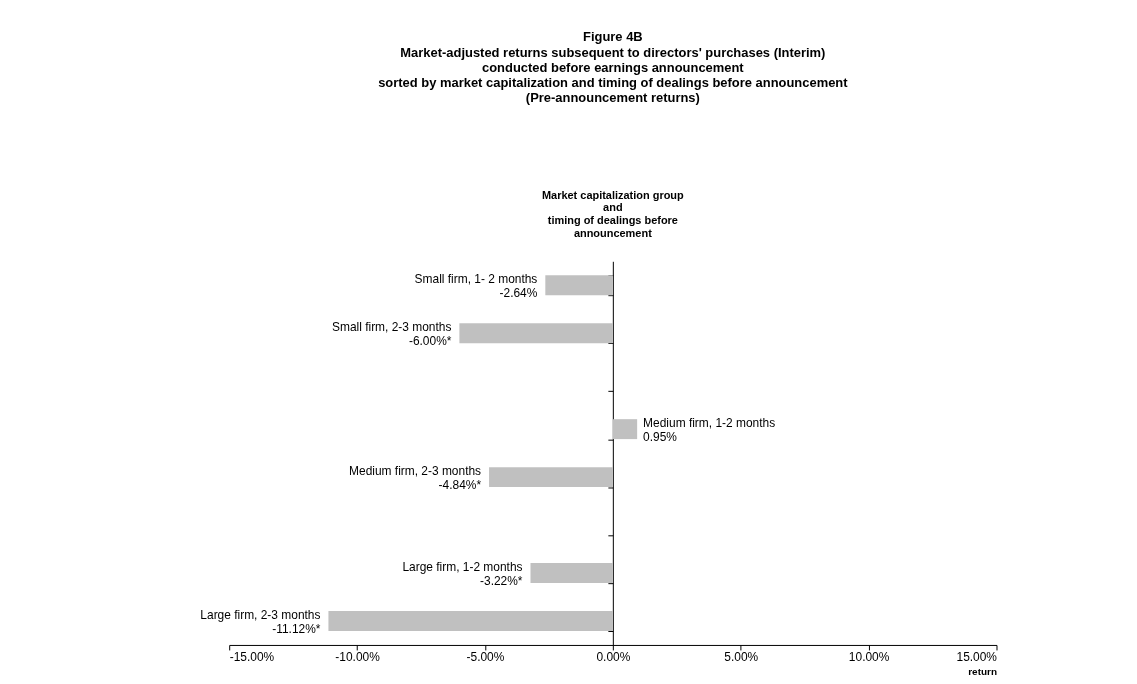 The width and height of the screenshot is (1137, 684). I want to click on chart-subtitle: Market-adjusted returns subsequent to directors' purchases (Interim) conducted before earnings announcement sorted by market capitalization and timing of dealings before announcement (Pre-announcement returns), so click(613, 75).